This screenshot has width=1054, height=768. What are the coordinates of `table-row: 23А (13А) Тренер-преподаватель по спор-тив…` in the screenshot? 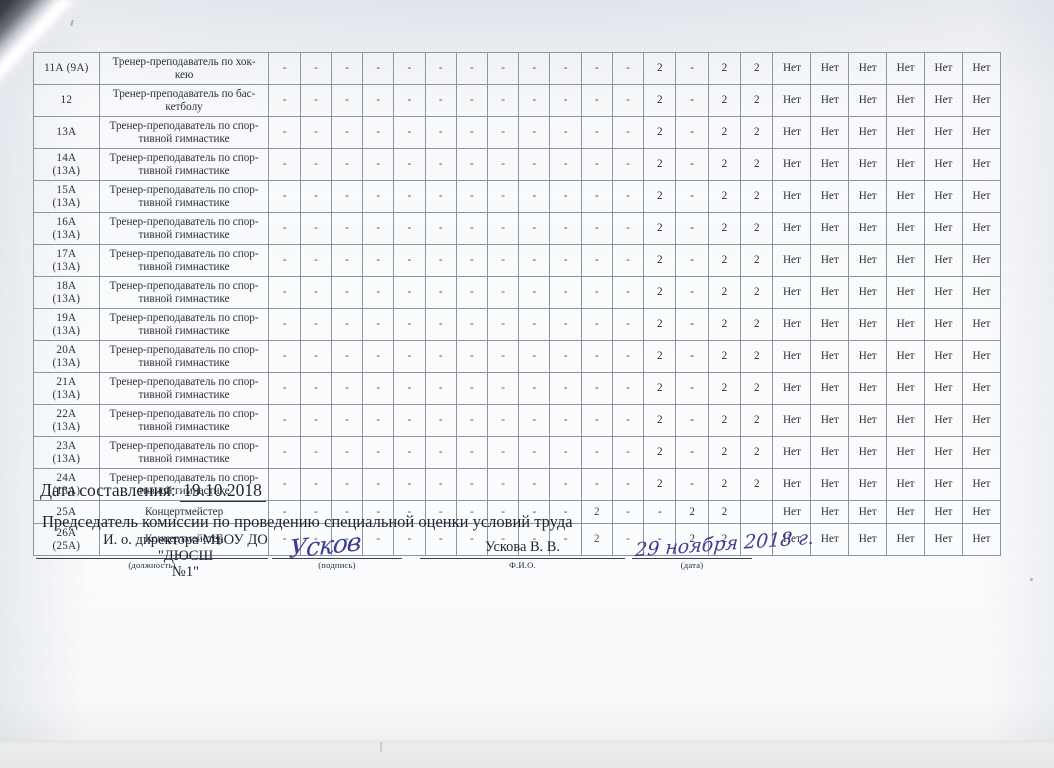 It's located at (517, 452).